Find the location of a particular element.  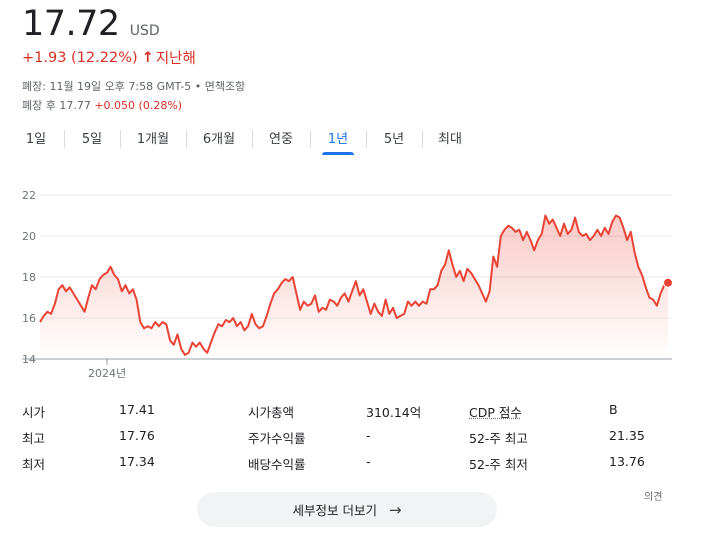

stat-label: 최저 is located at coordinates (34, 464).